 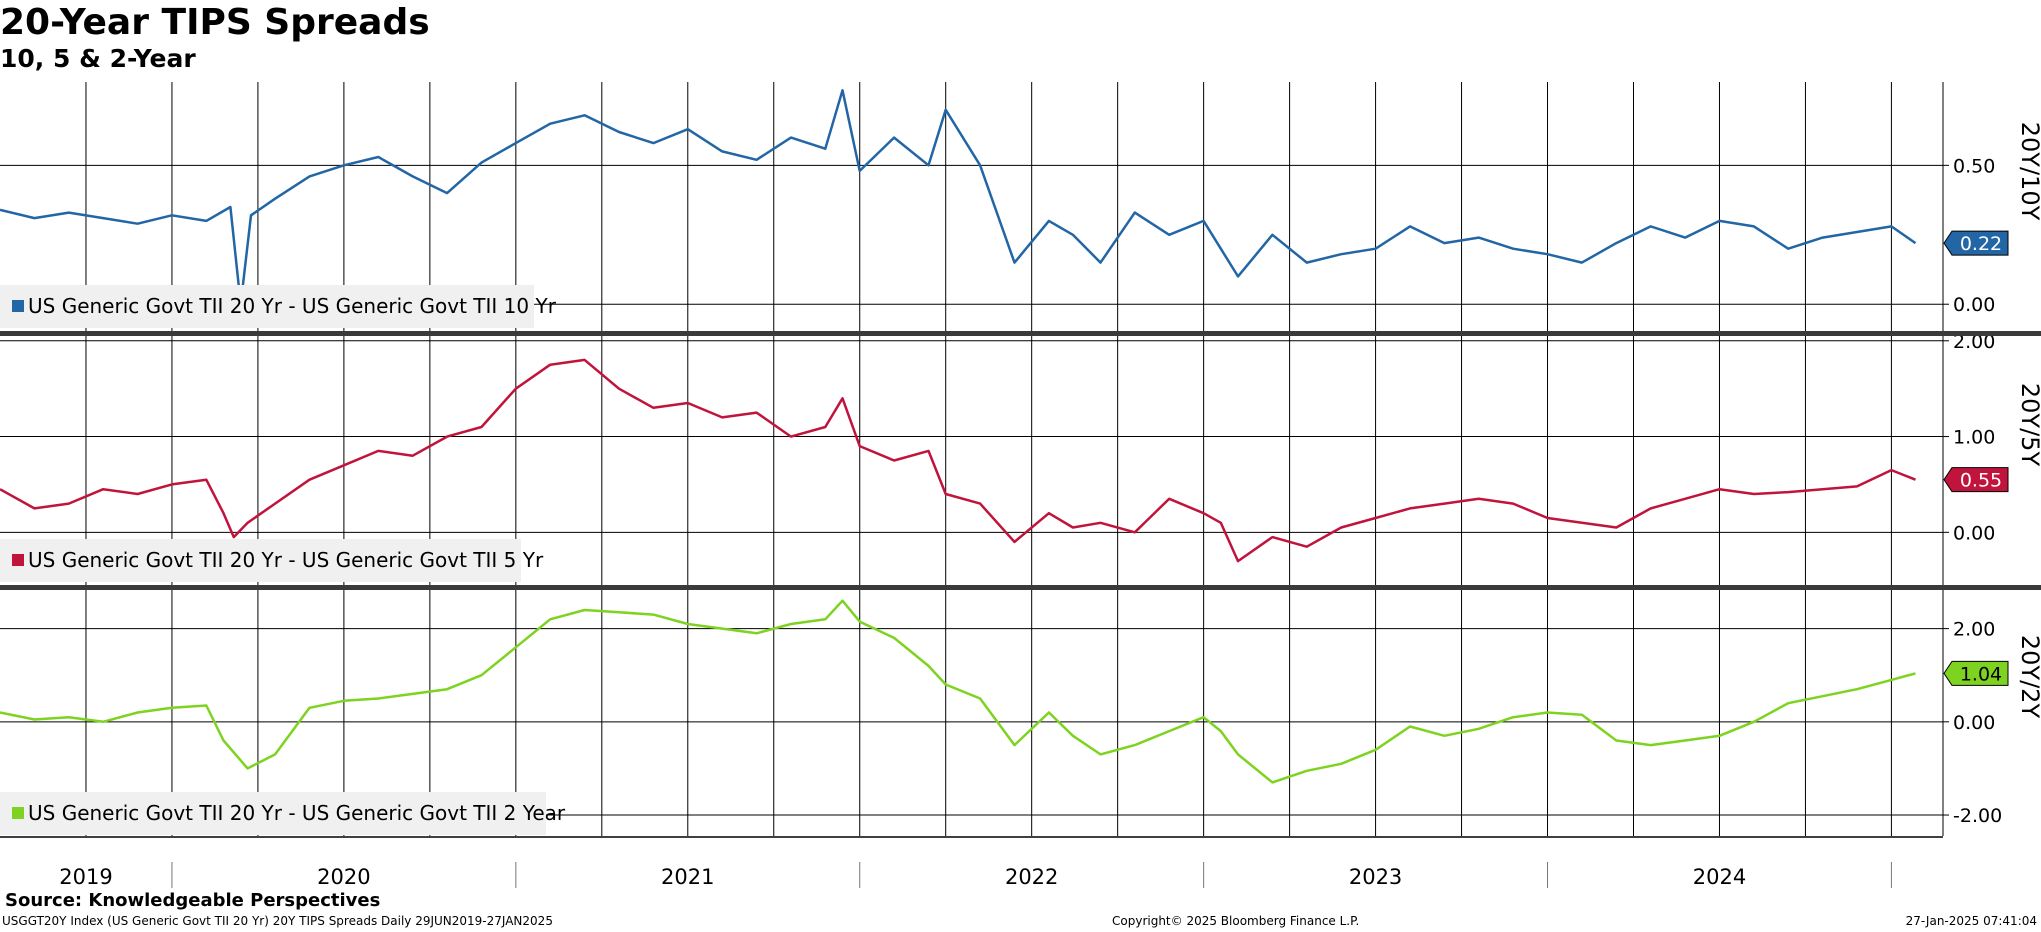 I want to click on y-tick-label: 0.50, so click(x=1974, y=166).